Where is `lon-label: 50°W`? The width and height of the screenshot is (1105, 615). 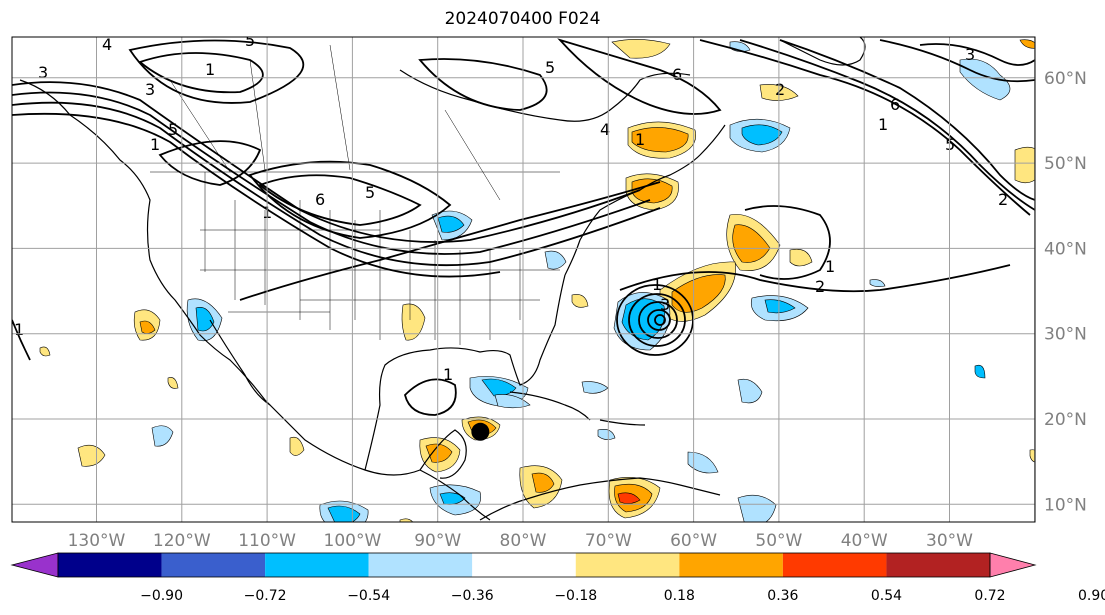
lon-label: 50°W is located at coordinates (778, 541).